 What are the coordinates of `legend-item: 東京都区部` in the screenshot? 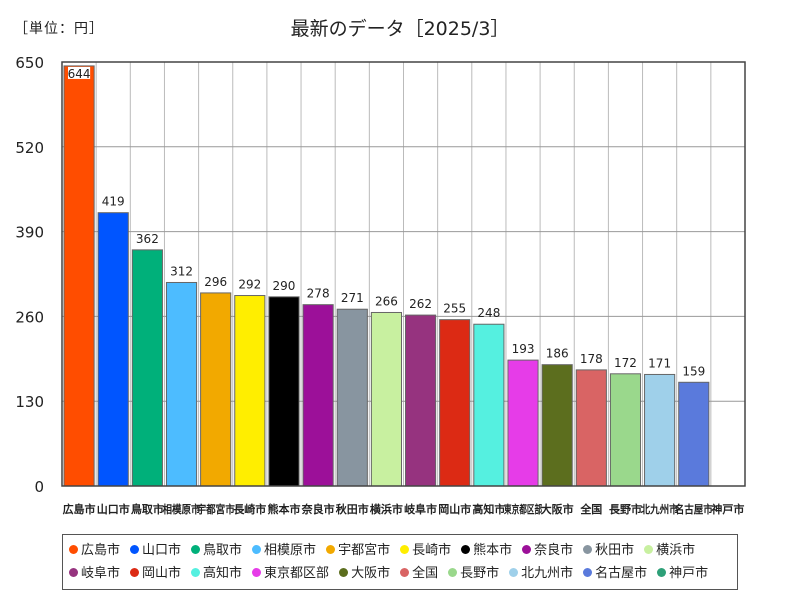 It's located at (290, 573).